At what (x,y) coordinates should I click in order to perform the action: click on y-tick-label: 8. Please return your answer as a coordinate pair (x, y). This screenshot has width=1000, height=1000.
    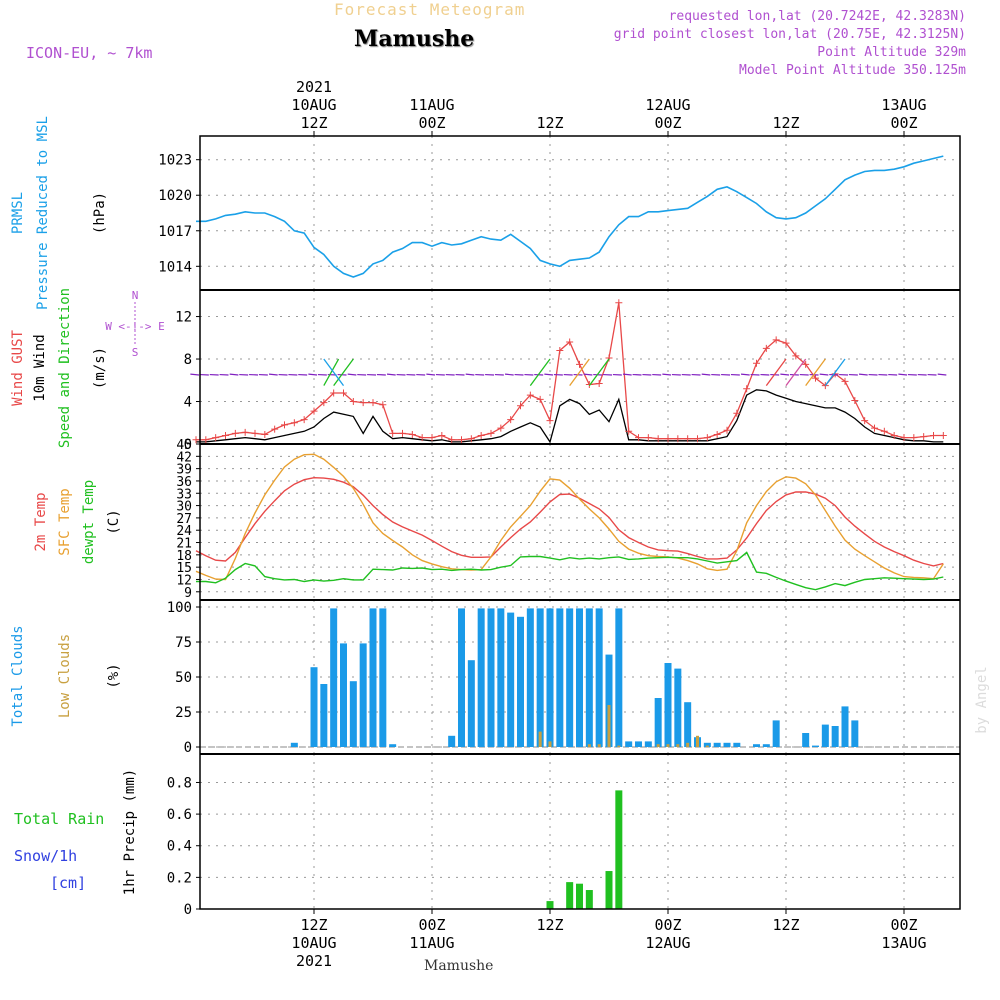
    Looking at the image, I should click on (188, 360).